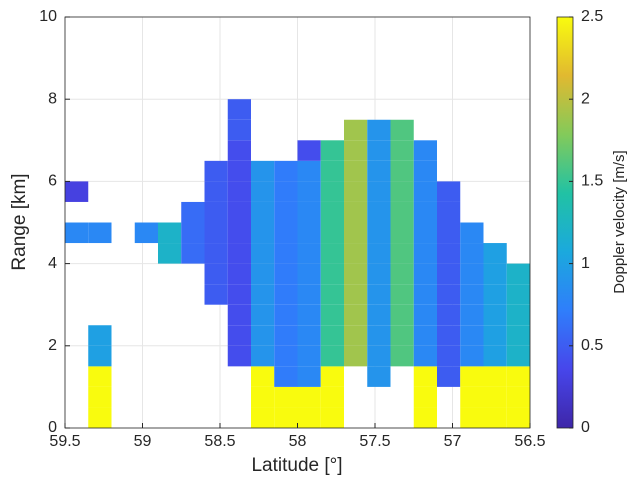 The height and width of the screenshot is (483, 628). Describe the element at coordinates (585, 427) in the screenshot. I see `colorbar-tick-label: 0` at that location.